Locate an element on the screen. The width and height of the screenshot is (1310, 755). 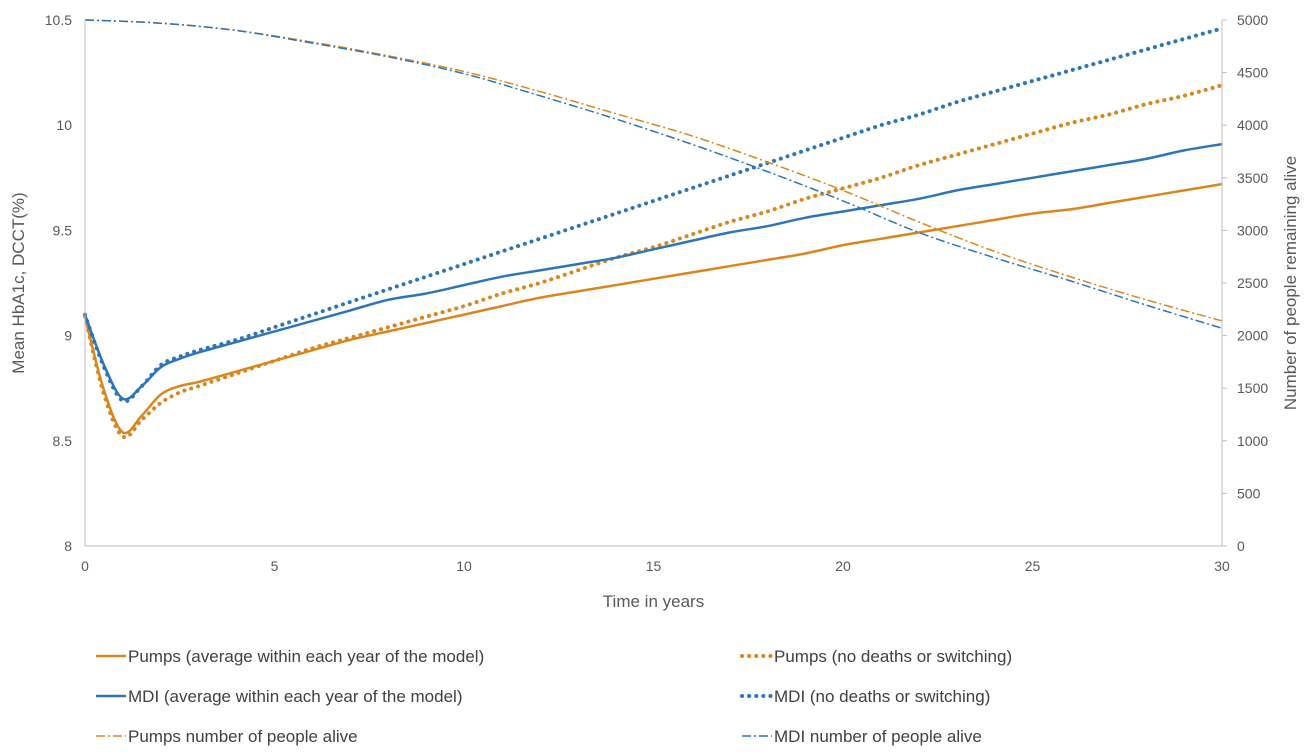
left-axis-ticks: 8 8.5 9 9.5 10 10.5 is located at coordinates (58, 283).